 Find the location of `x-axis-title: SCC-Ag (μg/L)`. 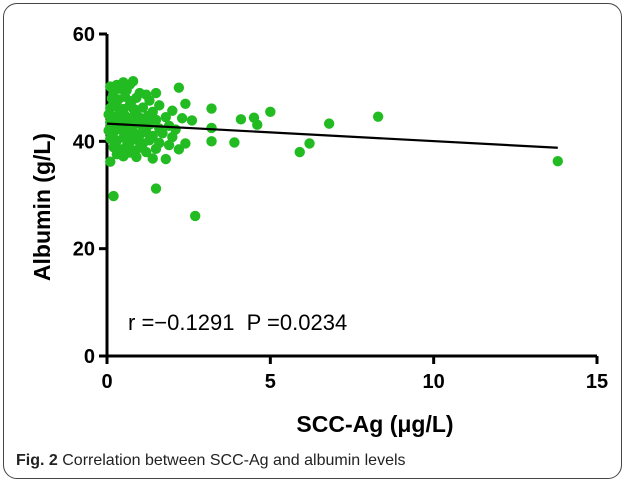

x-axis-title: SCC-Ag (μg/L) is located at coordinates (374, 424).